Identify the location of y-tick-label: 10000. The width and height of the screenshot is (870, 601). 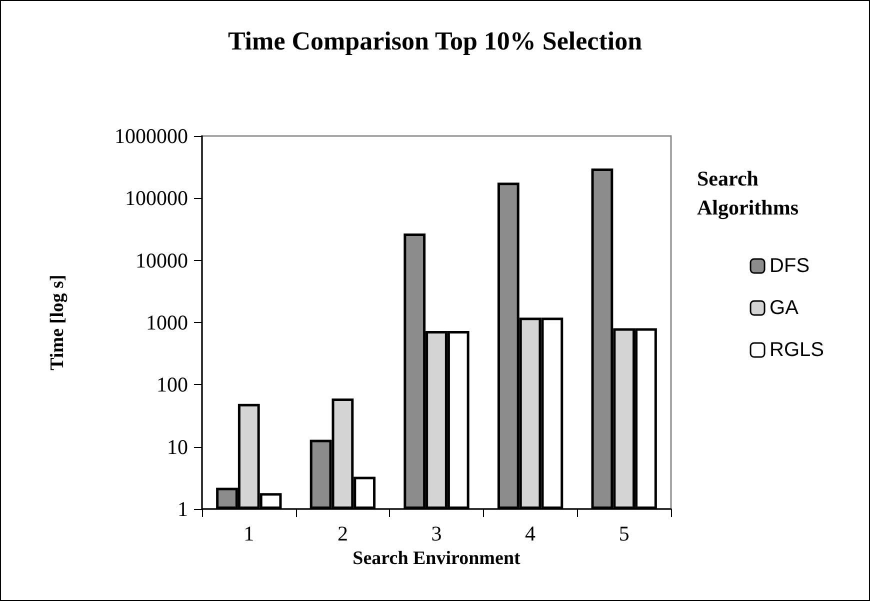
(162, 260).